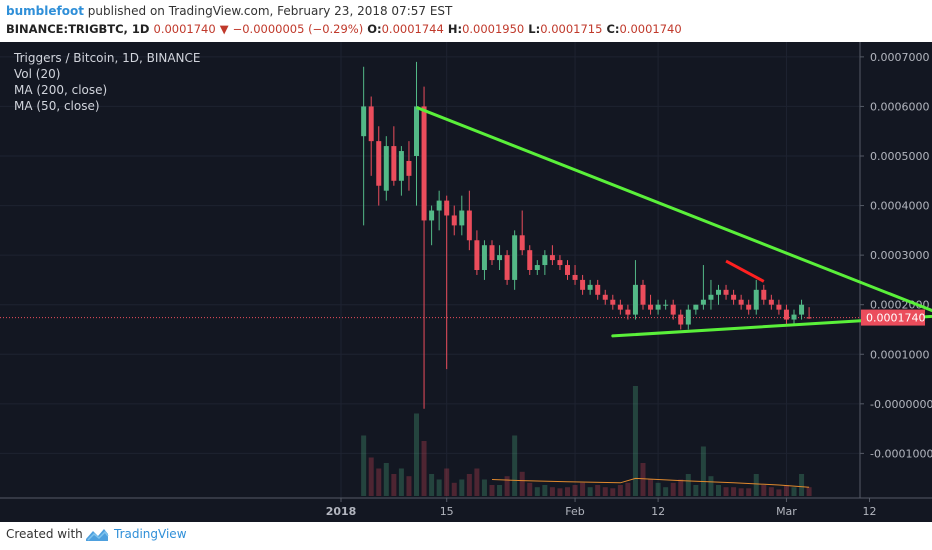 The image size is (932, 550). What do you see at coordinates (571, 29) in the screenshot?
I see `low-value: 0.0001715` at bounding box center [571, 29].